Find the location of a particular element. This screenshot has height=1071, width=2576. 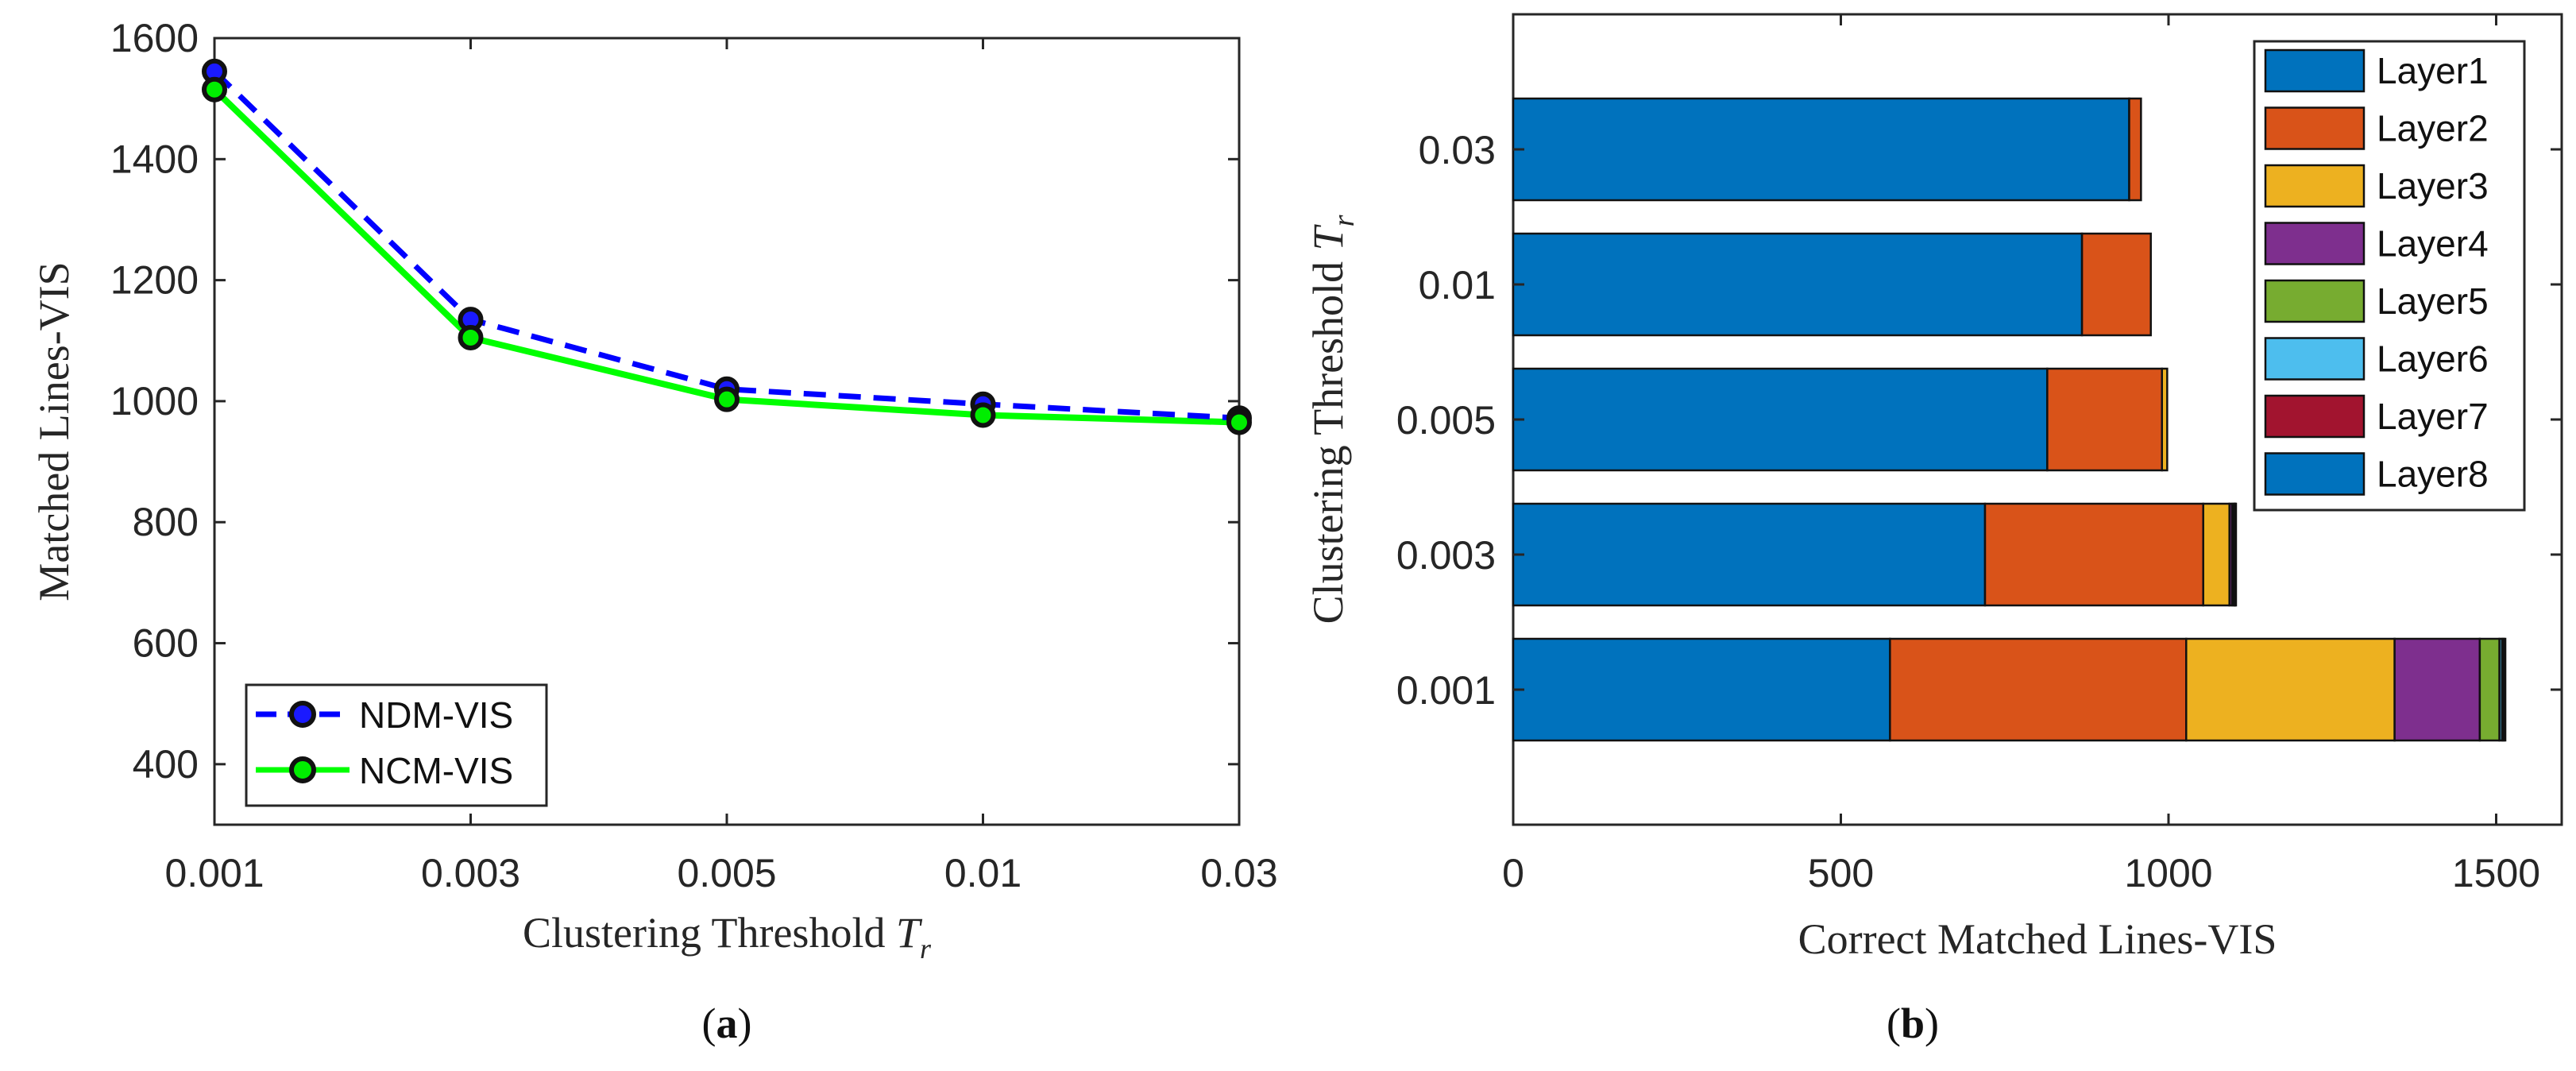

y-tick-label: 0.003 is located at coordinates (1446, 555).